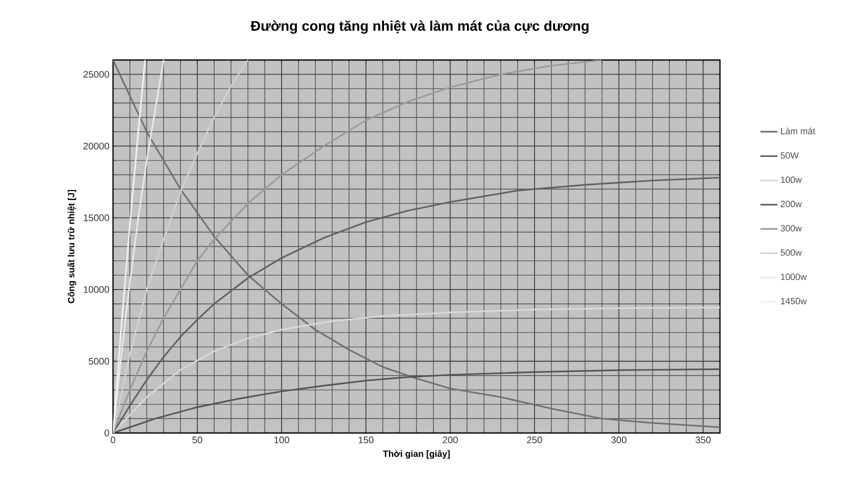 Image resolution: width=857 pixels, height=498 pixels. I want to click on legend-label: 300w, so click(791, 228).